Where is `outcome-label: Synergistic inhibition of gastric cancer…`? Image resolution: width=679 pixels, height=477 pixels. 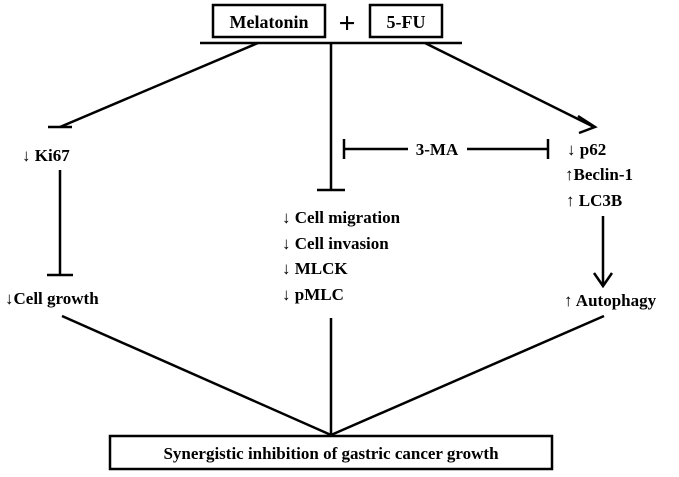
outcome-label: Synergistic inhibition of gastric cancer… is located at coordinates (331, 453).